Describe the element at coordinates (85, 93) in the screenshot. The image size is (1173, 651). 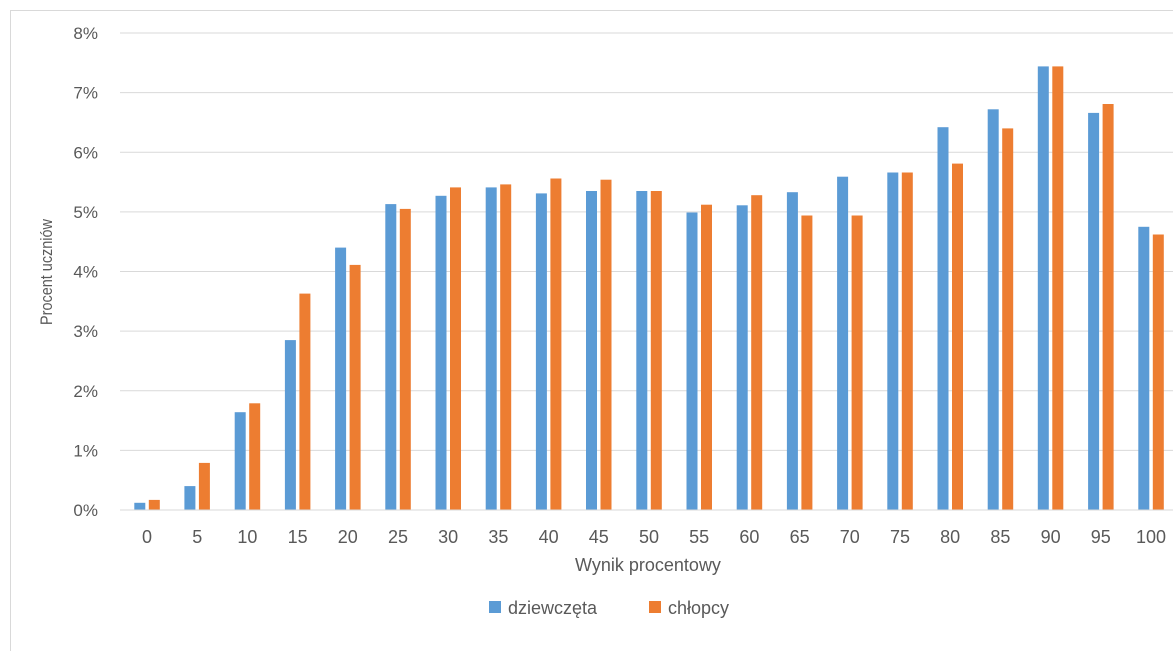
I see `y-tick-label: 7%` at that location.